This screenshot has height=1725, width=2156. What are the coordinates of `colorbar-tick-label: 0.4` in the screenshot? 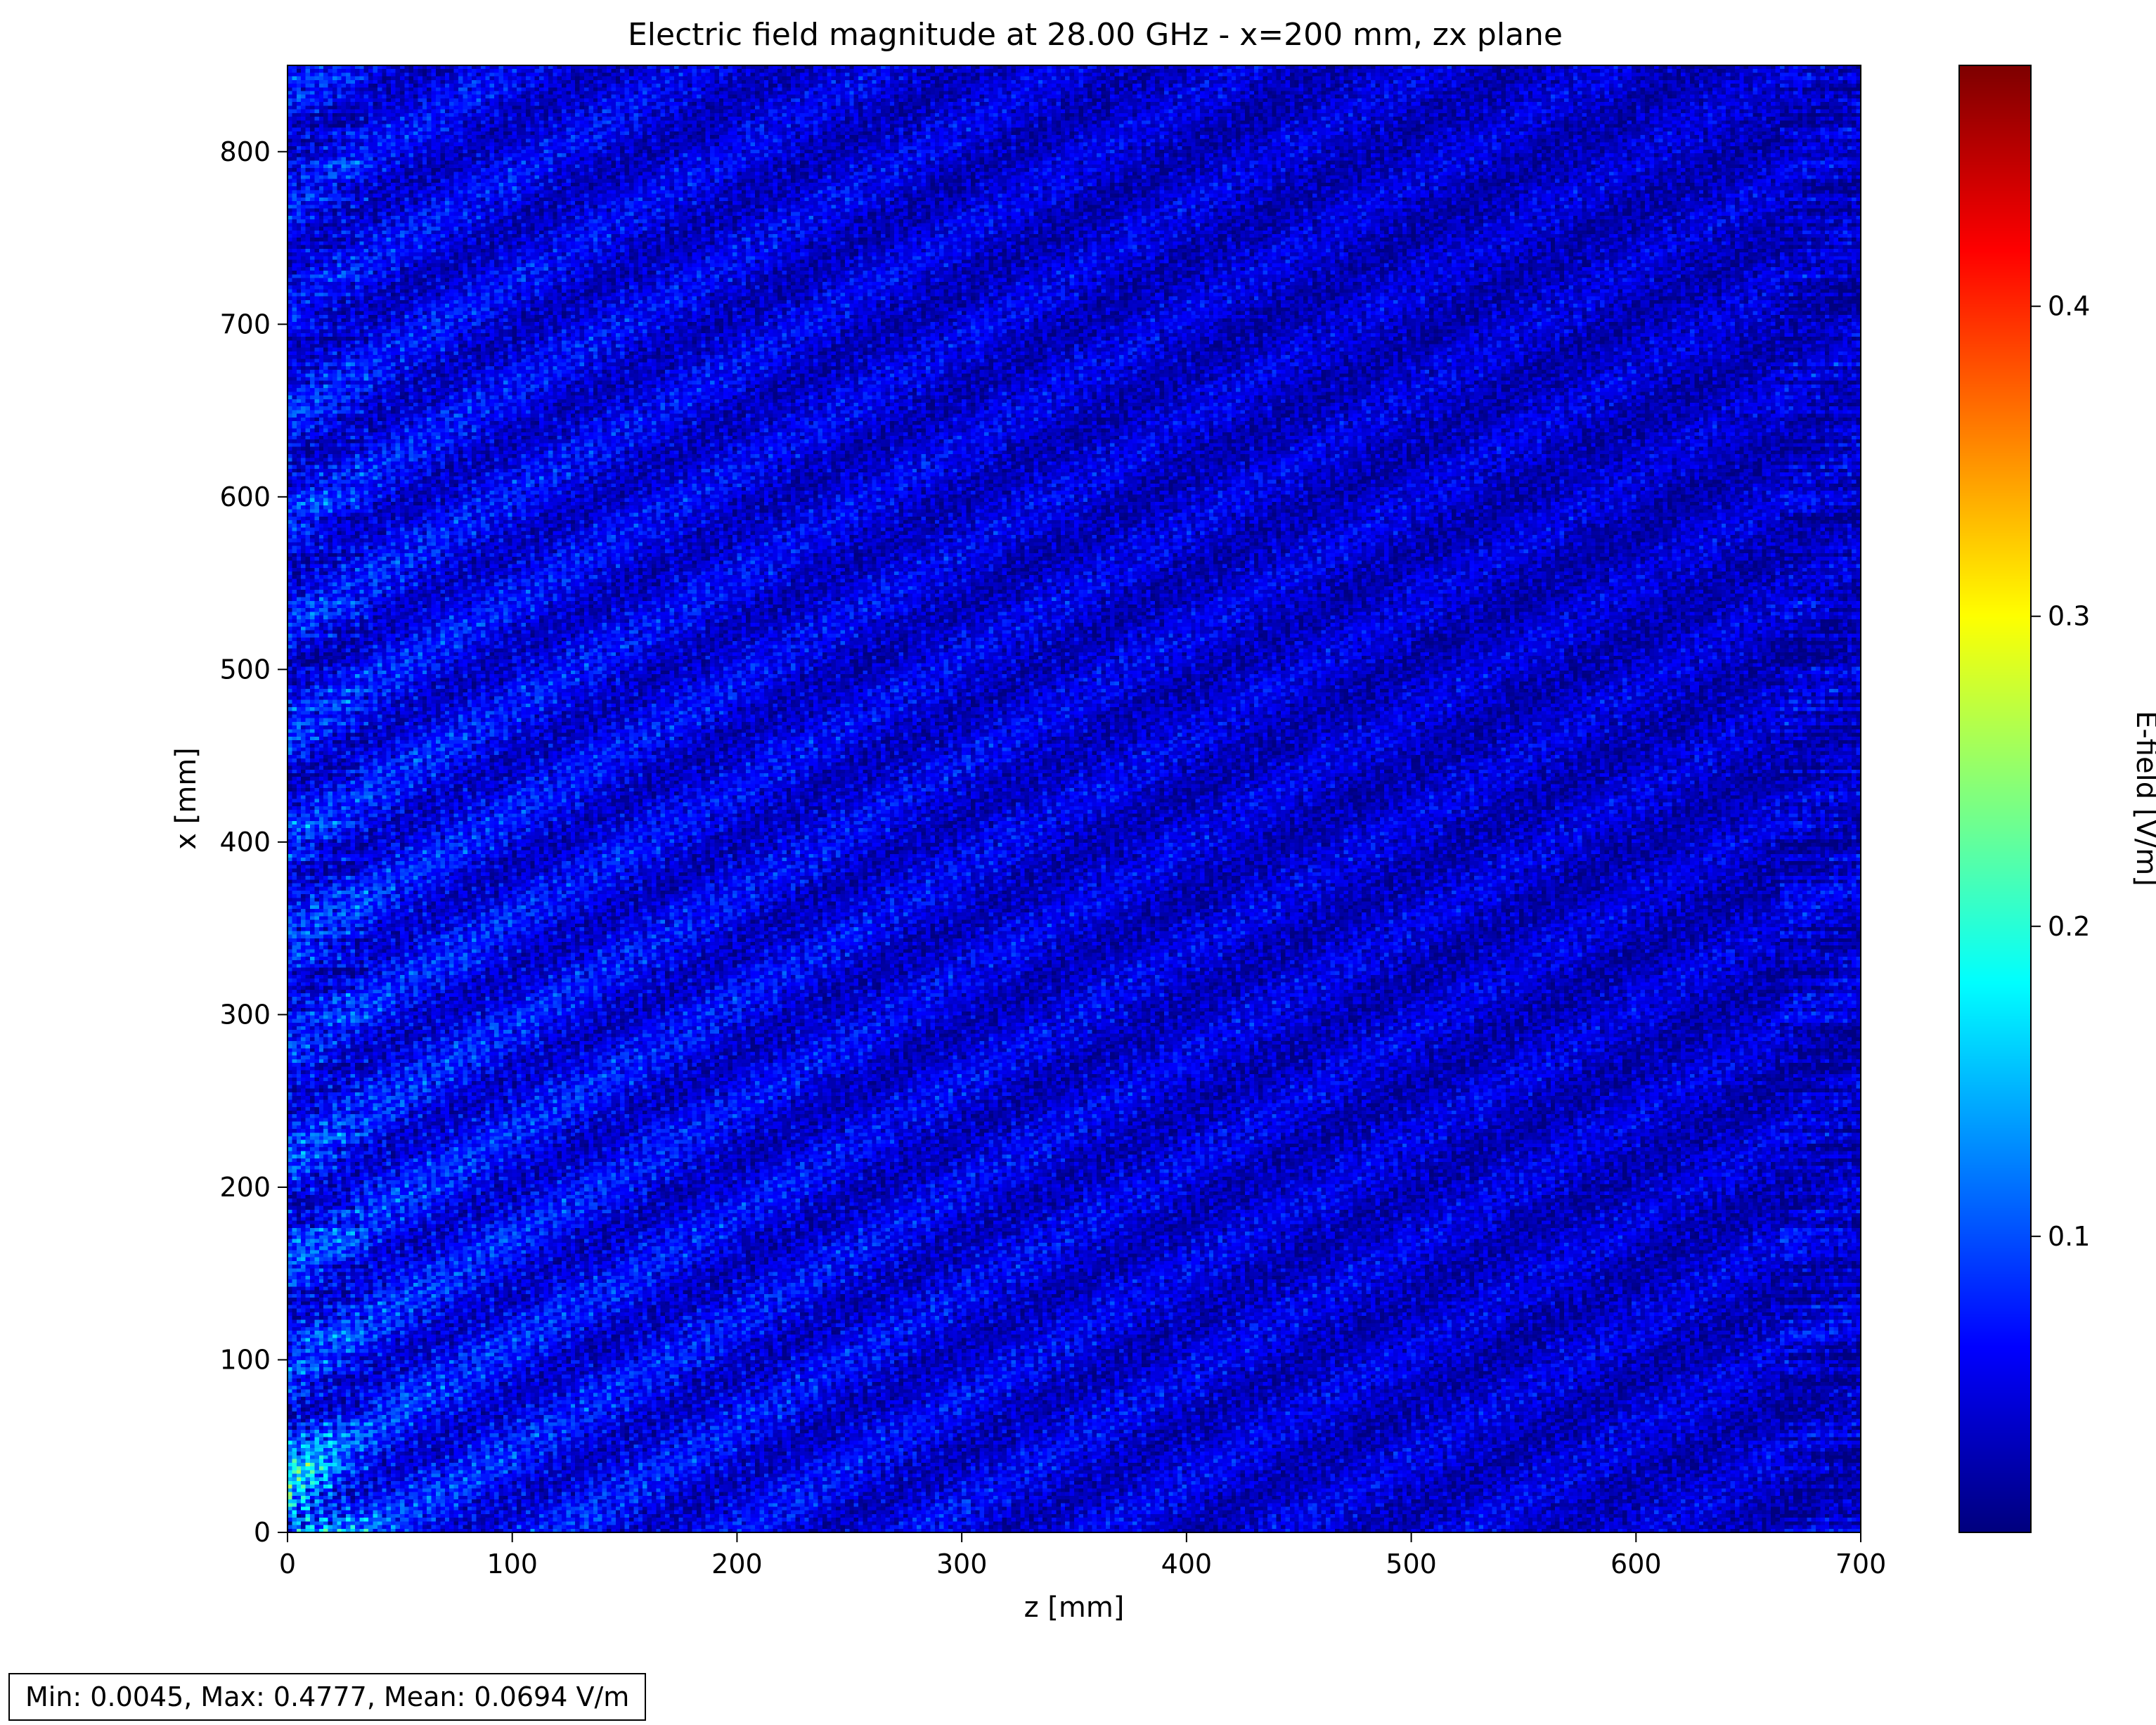 It's located at (2069, 306).